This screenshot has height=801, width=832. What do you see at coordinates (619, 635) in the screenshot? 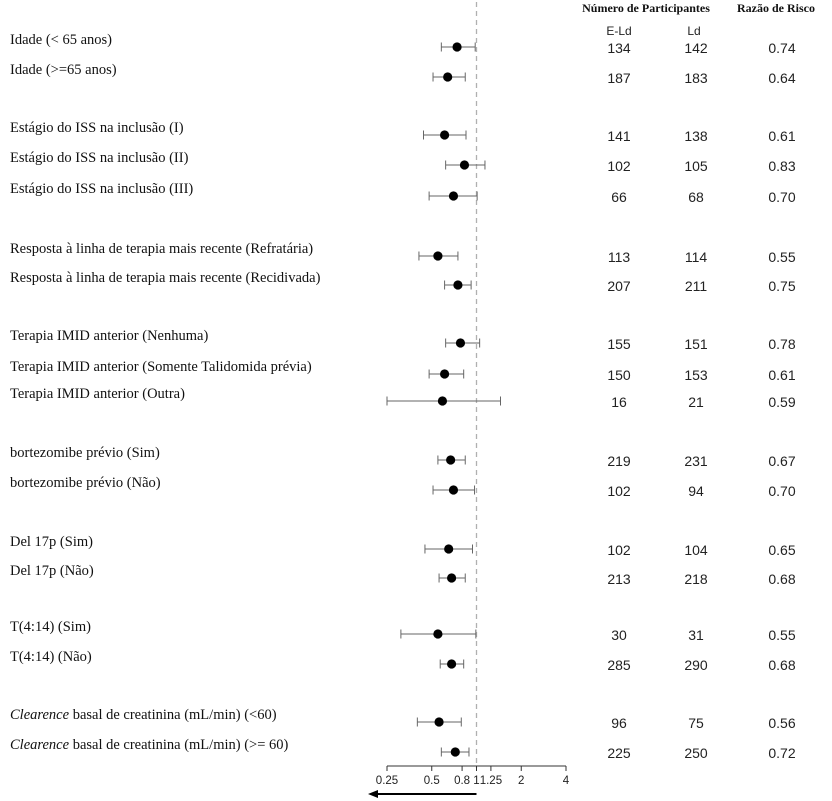
I see `count-e-ld: 30` at bounding box center [619, 635].